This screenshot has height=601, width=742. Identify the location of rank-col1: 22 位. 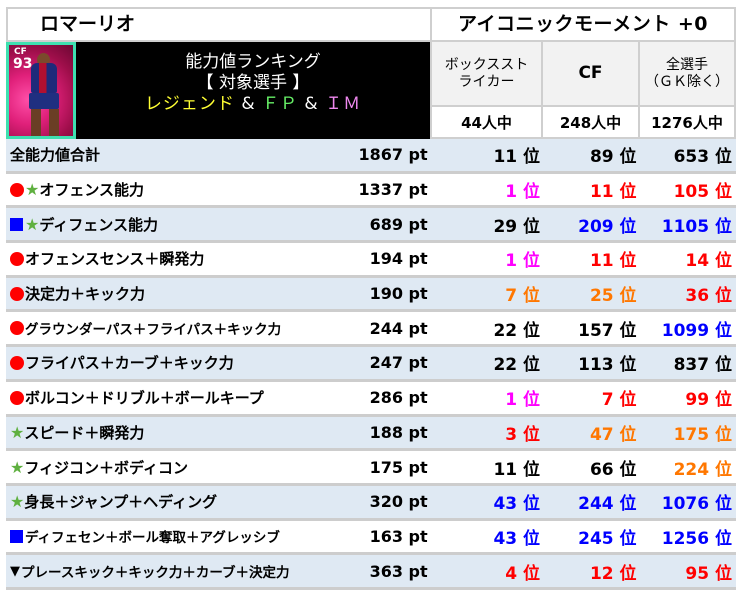
(517, 330).